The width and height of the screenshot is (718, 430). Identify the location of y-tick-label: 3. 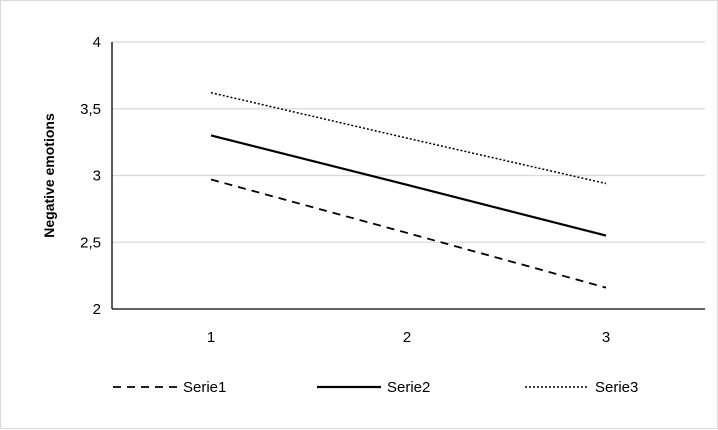
(97, 176).